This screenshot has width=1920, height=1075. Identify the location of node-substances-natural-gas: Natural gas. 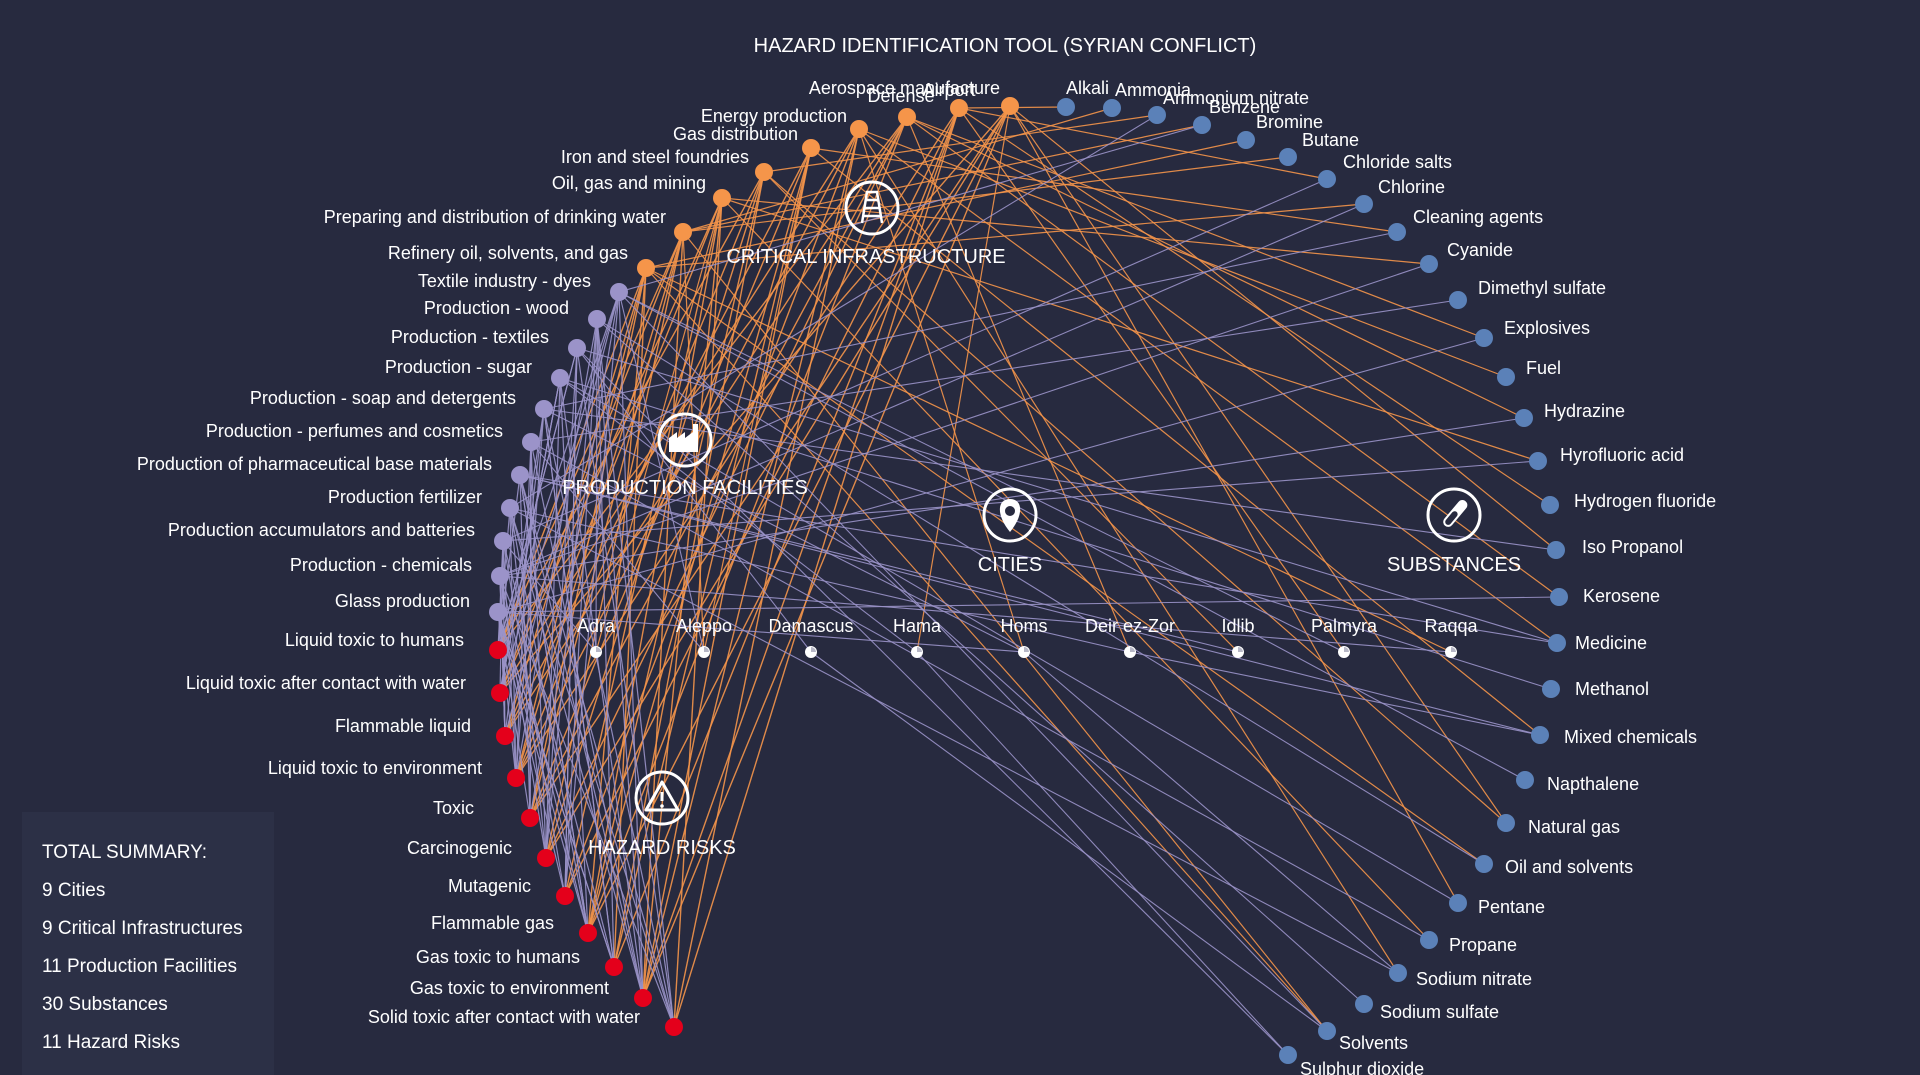
(1558, 825).